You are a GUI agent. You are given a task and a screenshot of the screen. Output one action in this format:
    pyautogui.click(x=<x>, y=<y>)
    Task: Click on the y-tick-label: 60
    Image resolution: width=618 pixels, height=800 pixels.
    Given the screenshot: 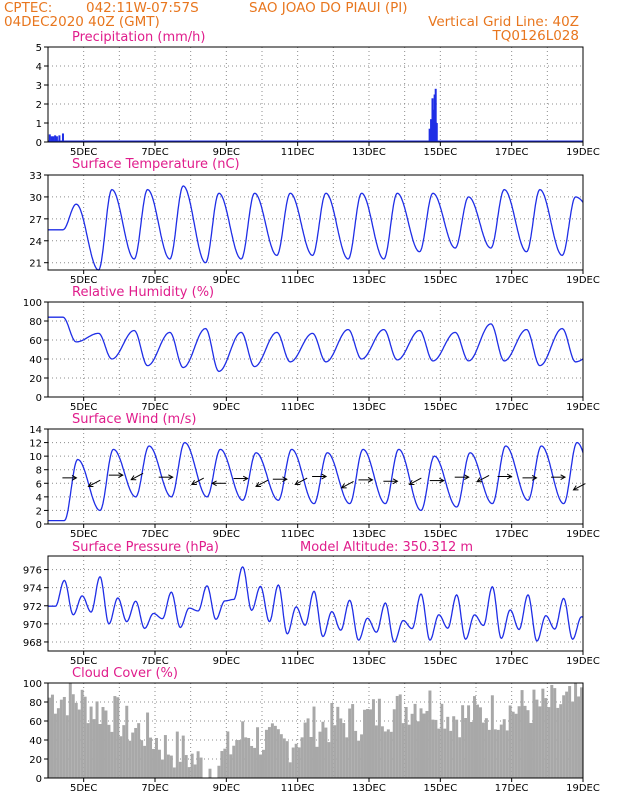 What is the action you would take?
    pyautogui.click(x=35, y=341)
    